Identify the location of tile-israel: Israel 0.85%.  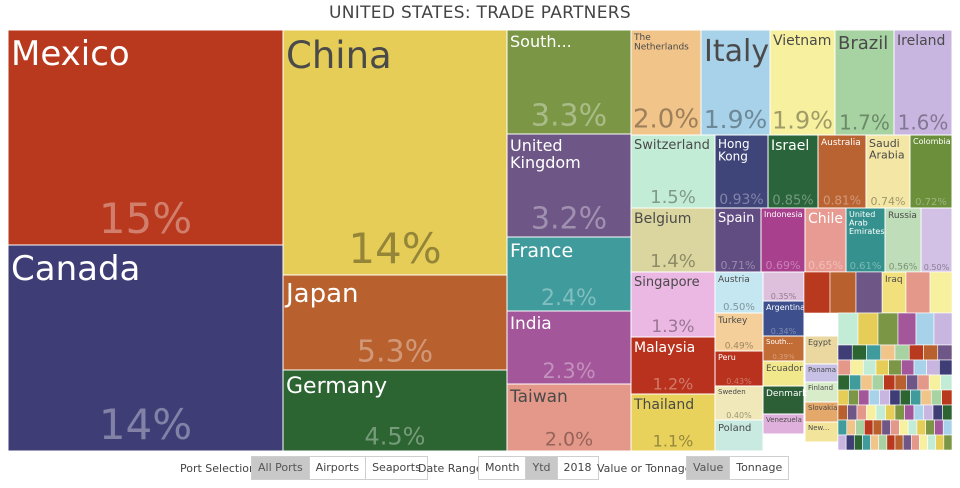
(793, 171).